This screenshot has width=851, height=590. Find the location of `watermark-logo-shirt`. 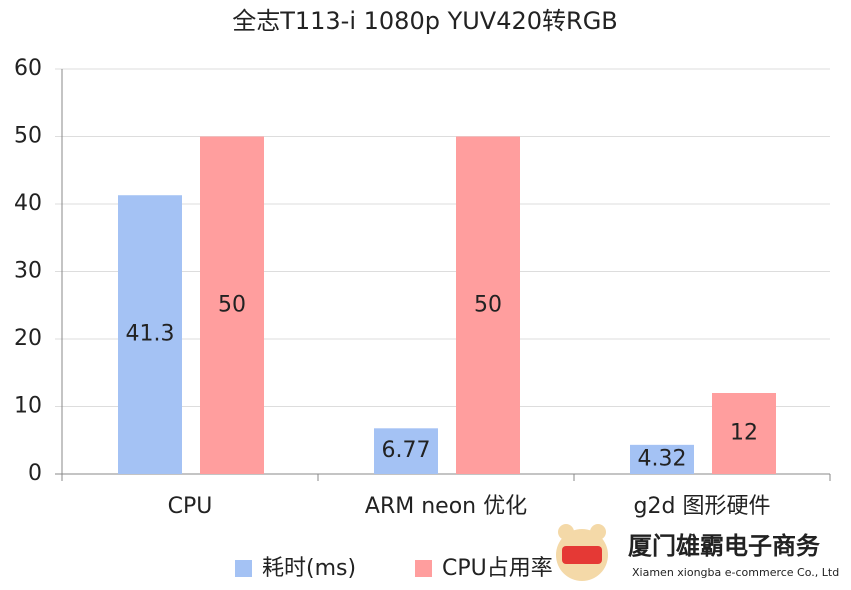

watermark-logo-shirt is located at coordinates (582, 555).